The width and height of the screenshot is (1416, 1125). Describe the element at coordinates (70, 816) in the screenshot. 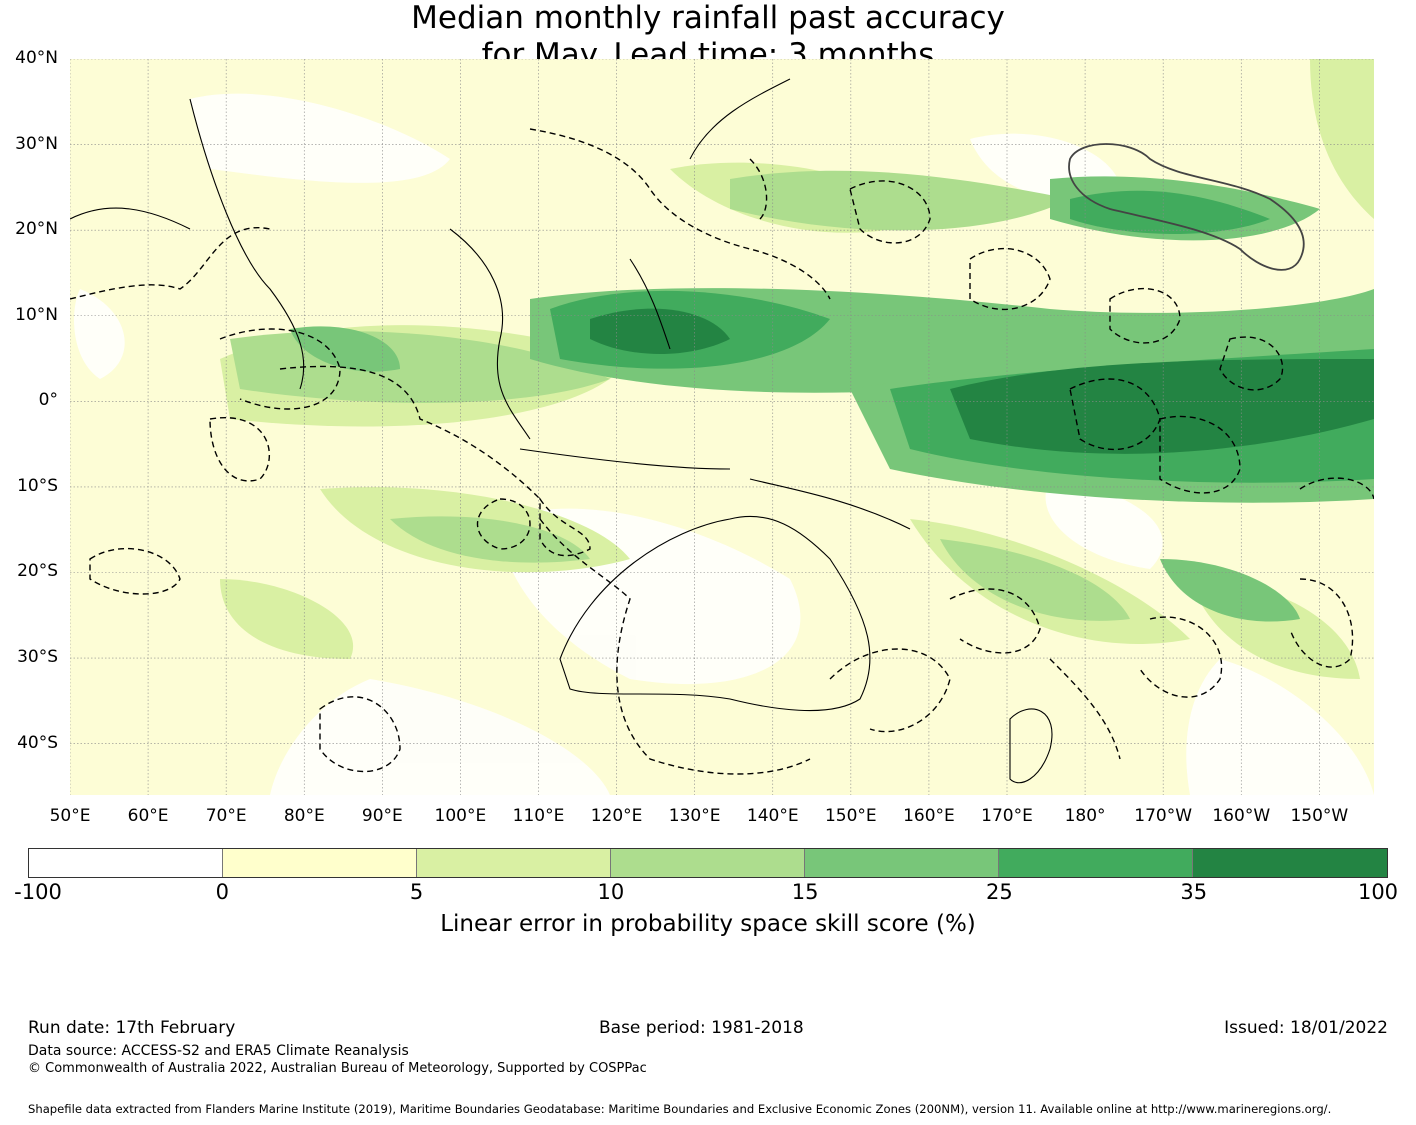

I see `lon-label: 50°E` at that location.